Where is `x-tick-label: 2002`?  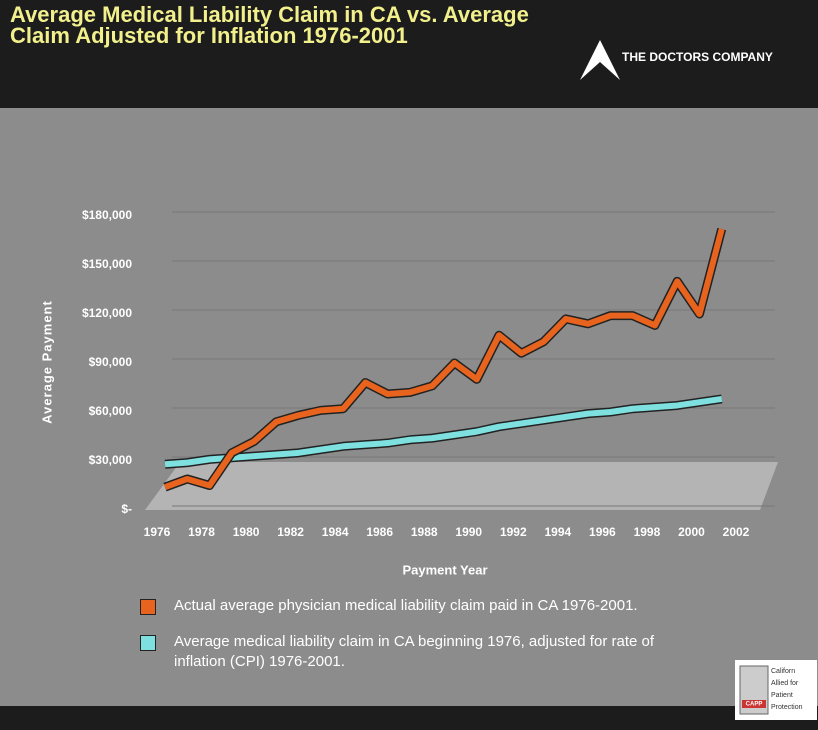 x-tick-label: 2002 is located at coordinates (736, 532).